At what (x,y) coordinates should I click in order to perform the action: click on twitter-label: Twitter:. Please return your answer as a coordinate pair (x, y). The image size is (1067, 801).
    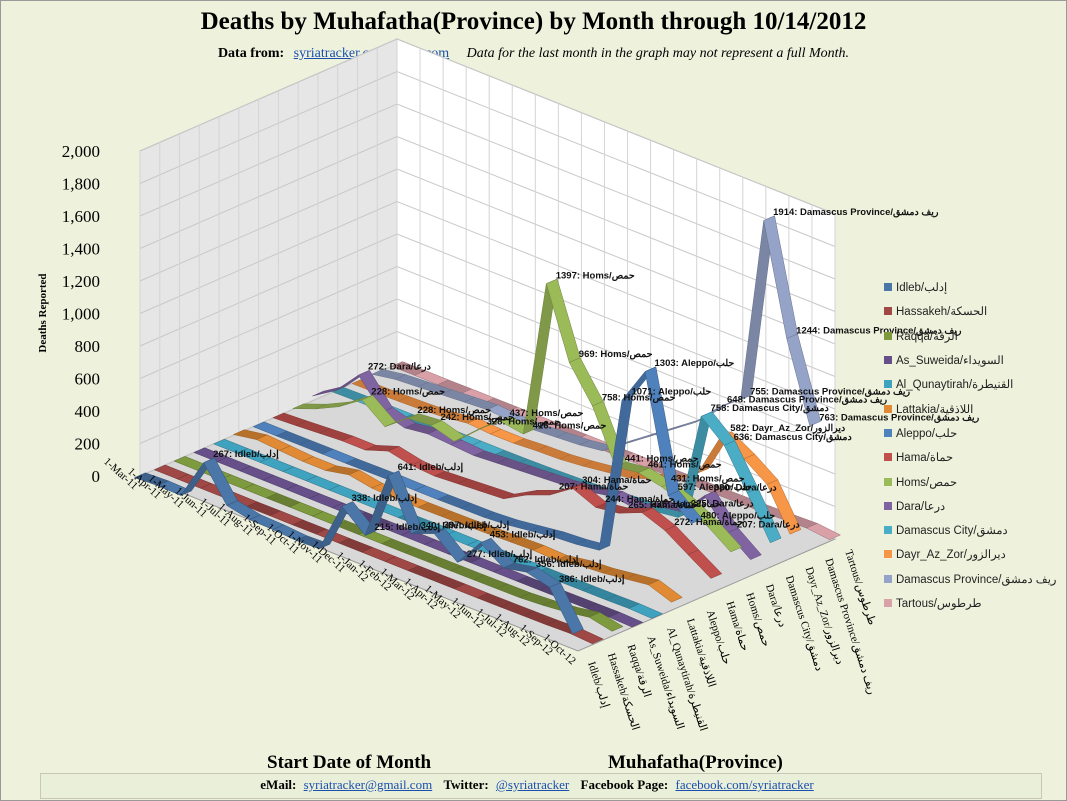
    Looking at the image, I should click on (466, 784).